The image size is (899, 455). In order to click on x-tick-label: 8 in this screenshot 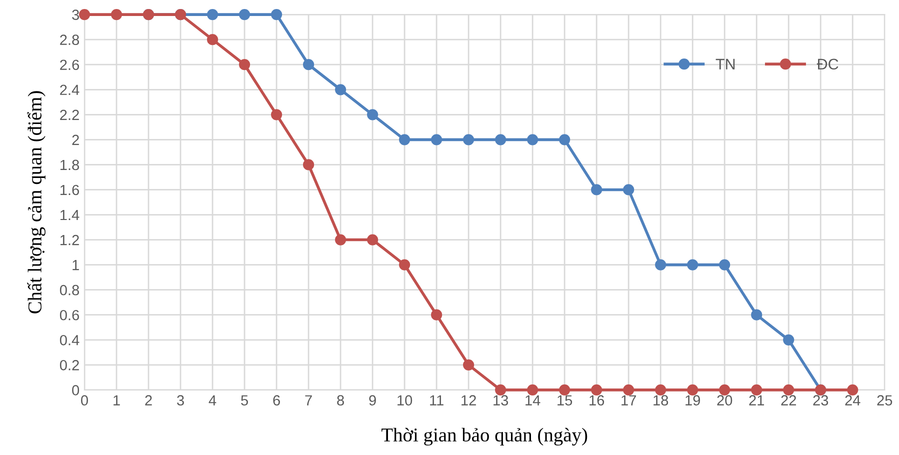, I will do `click(340, 400)`.